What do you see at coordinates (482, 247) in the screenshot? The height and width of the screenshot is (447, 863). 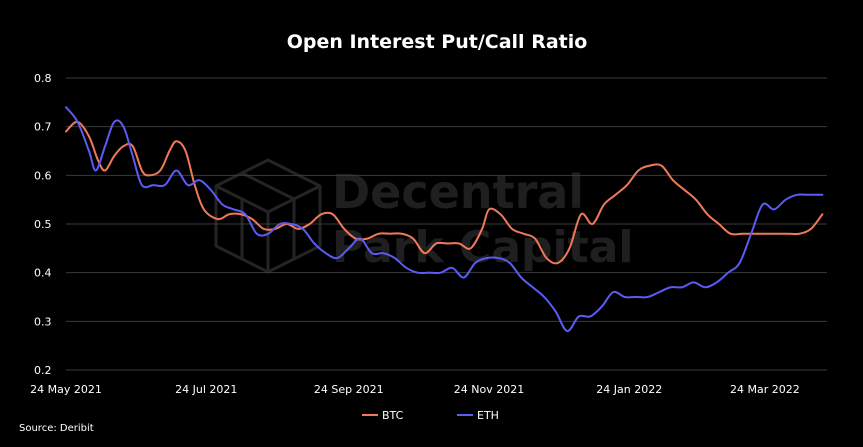 I see `watermark-line-2: Park Capital` at bounding box center [482, 247].